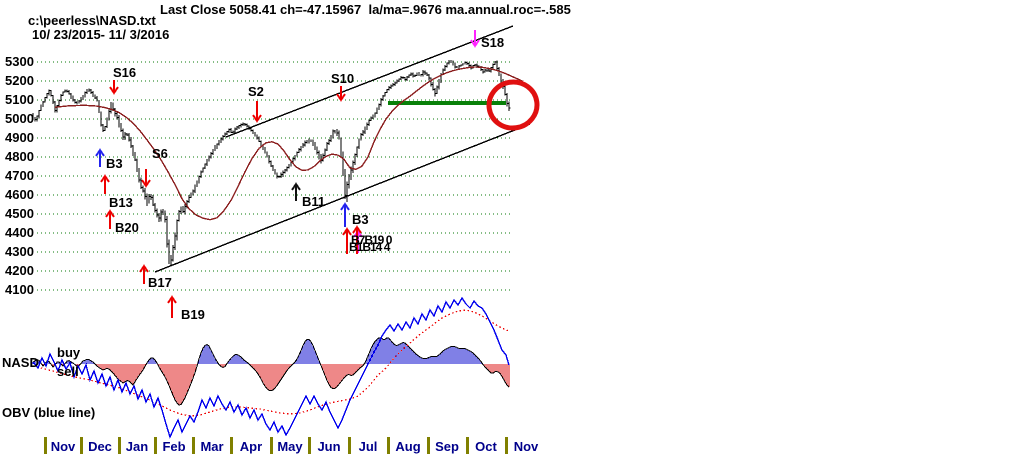  Describe the element at coordinates (486, 446) in the screenshot. I see `month-label-oct-11: Oct` at that location.